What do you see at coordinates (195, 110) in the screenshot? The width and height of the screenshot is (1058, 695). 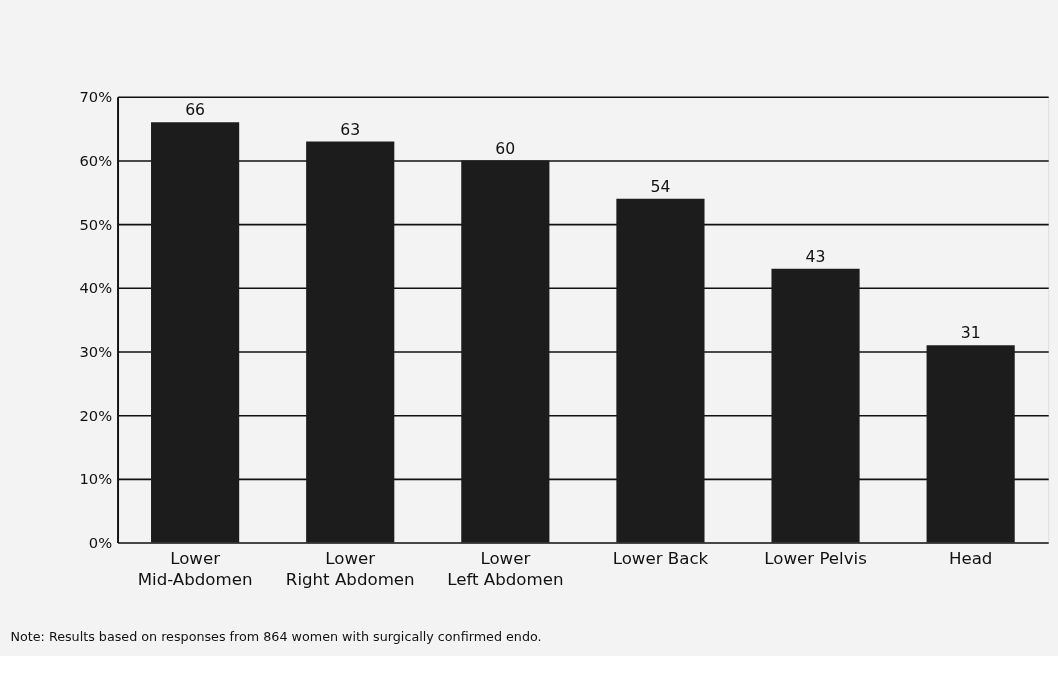 I see `data-label: 66` at bounding box center [195, 110].